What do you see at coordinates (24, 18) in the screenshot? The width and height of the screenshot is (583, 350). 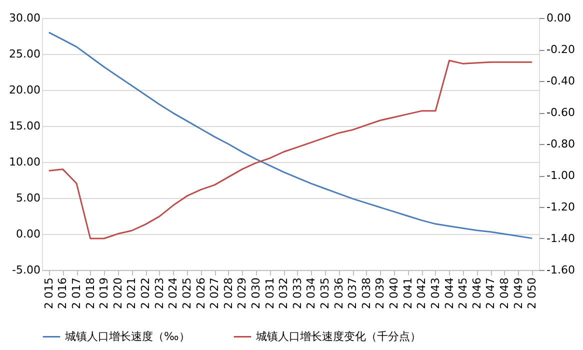 I see `y-tick-label: 30.00` at bounding box center [24, 18].